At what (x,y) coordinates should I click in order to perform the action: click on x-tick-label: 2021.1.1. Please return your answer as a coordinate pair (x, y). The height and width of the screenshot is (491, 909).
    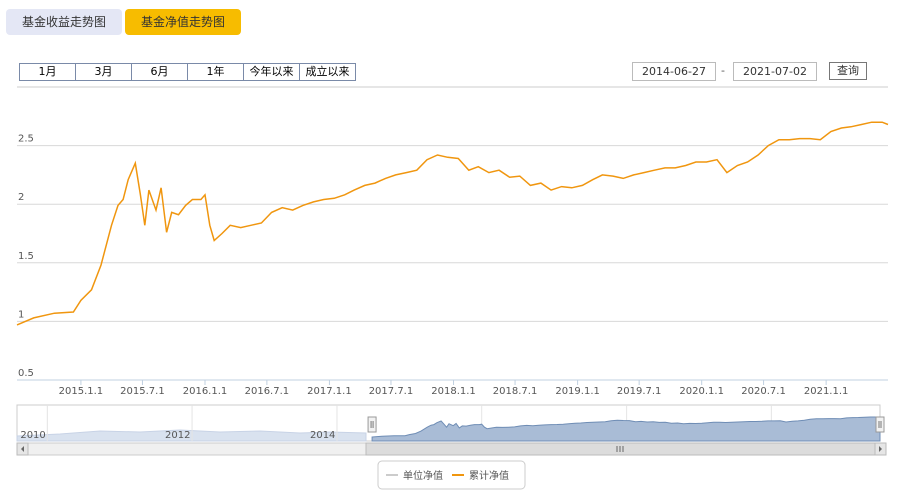
    Looking at the image, I should click on (826, 391).